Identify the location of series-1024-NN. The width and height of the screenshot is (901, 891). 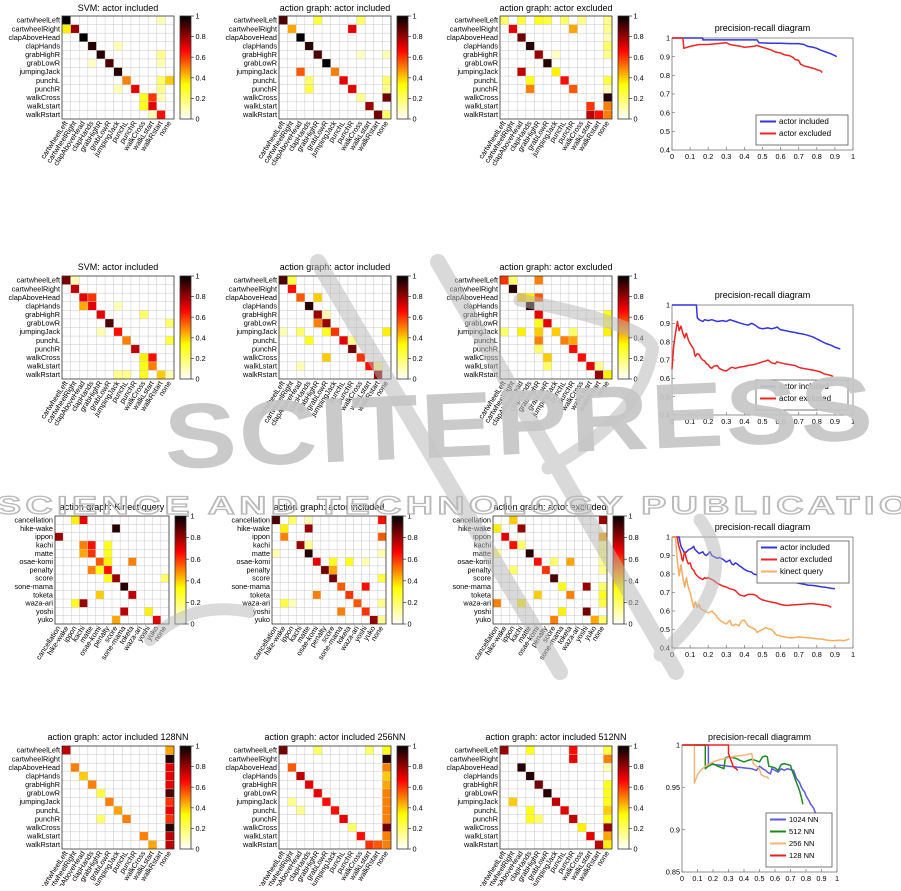
(753, 786).